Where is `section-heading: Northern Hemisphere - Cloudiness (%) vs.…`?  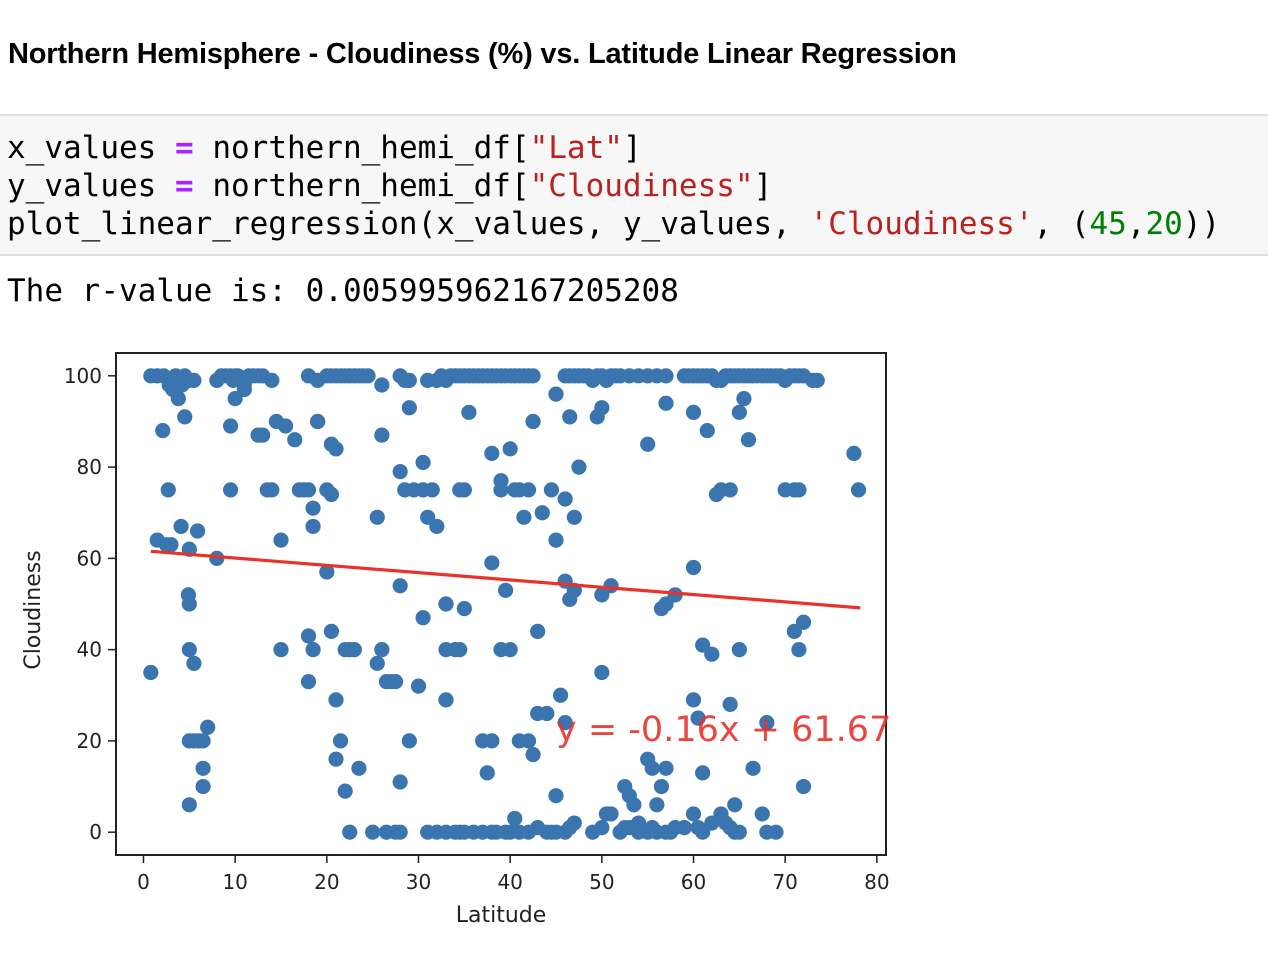 section-heading: Northern Hemisphere - Cloudiness (%) vs.… is located at coordinates (482, 54).